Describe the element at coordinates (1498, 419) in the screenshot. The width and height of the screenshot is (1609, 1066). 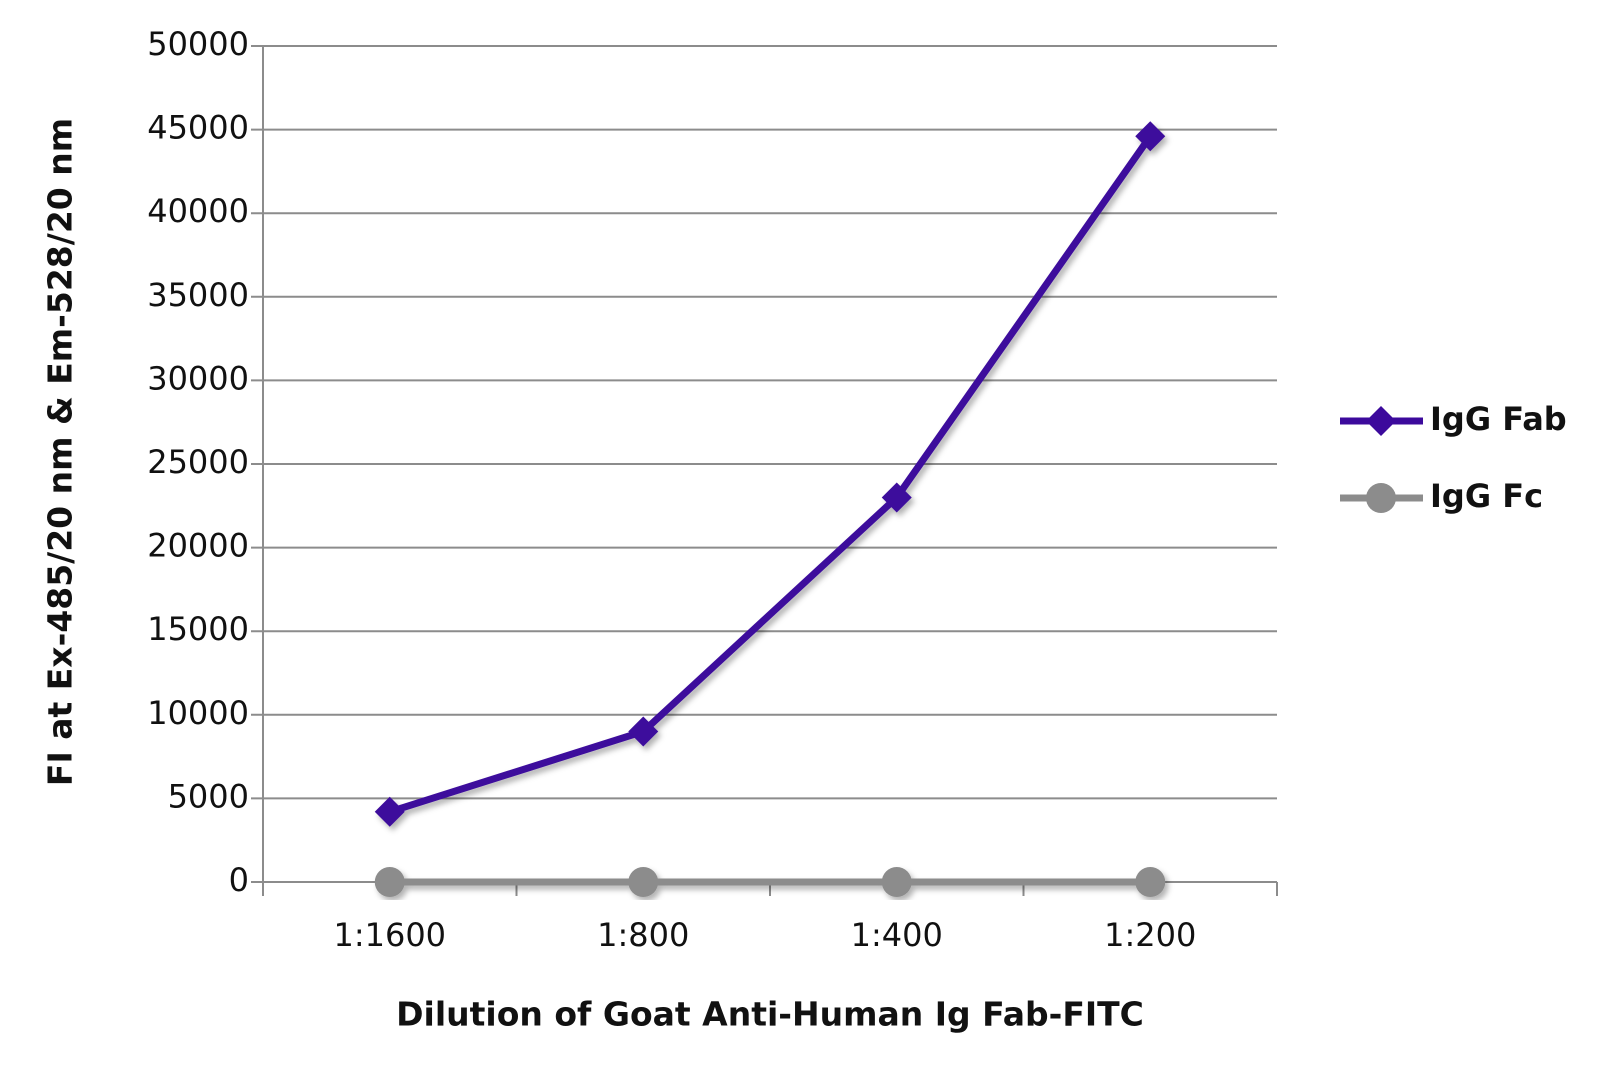
I see `legend-label: IgG Fab` at that location.